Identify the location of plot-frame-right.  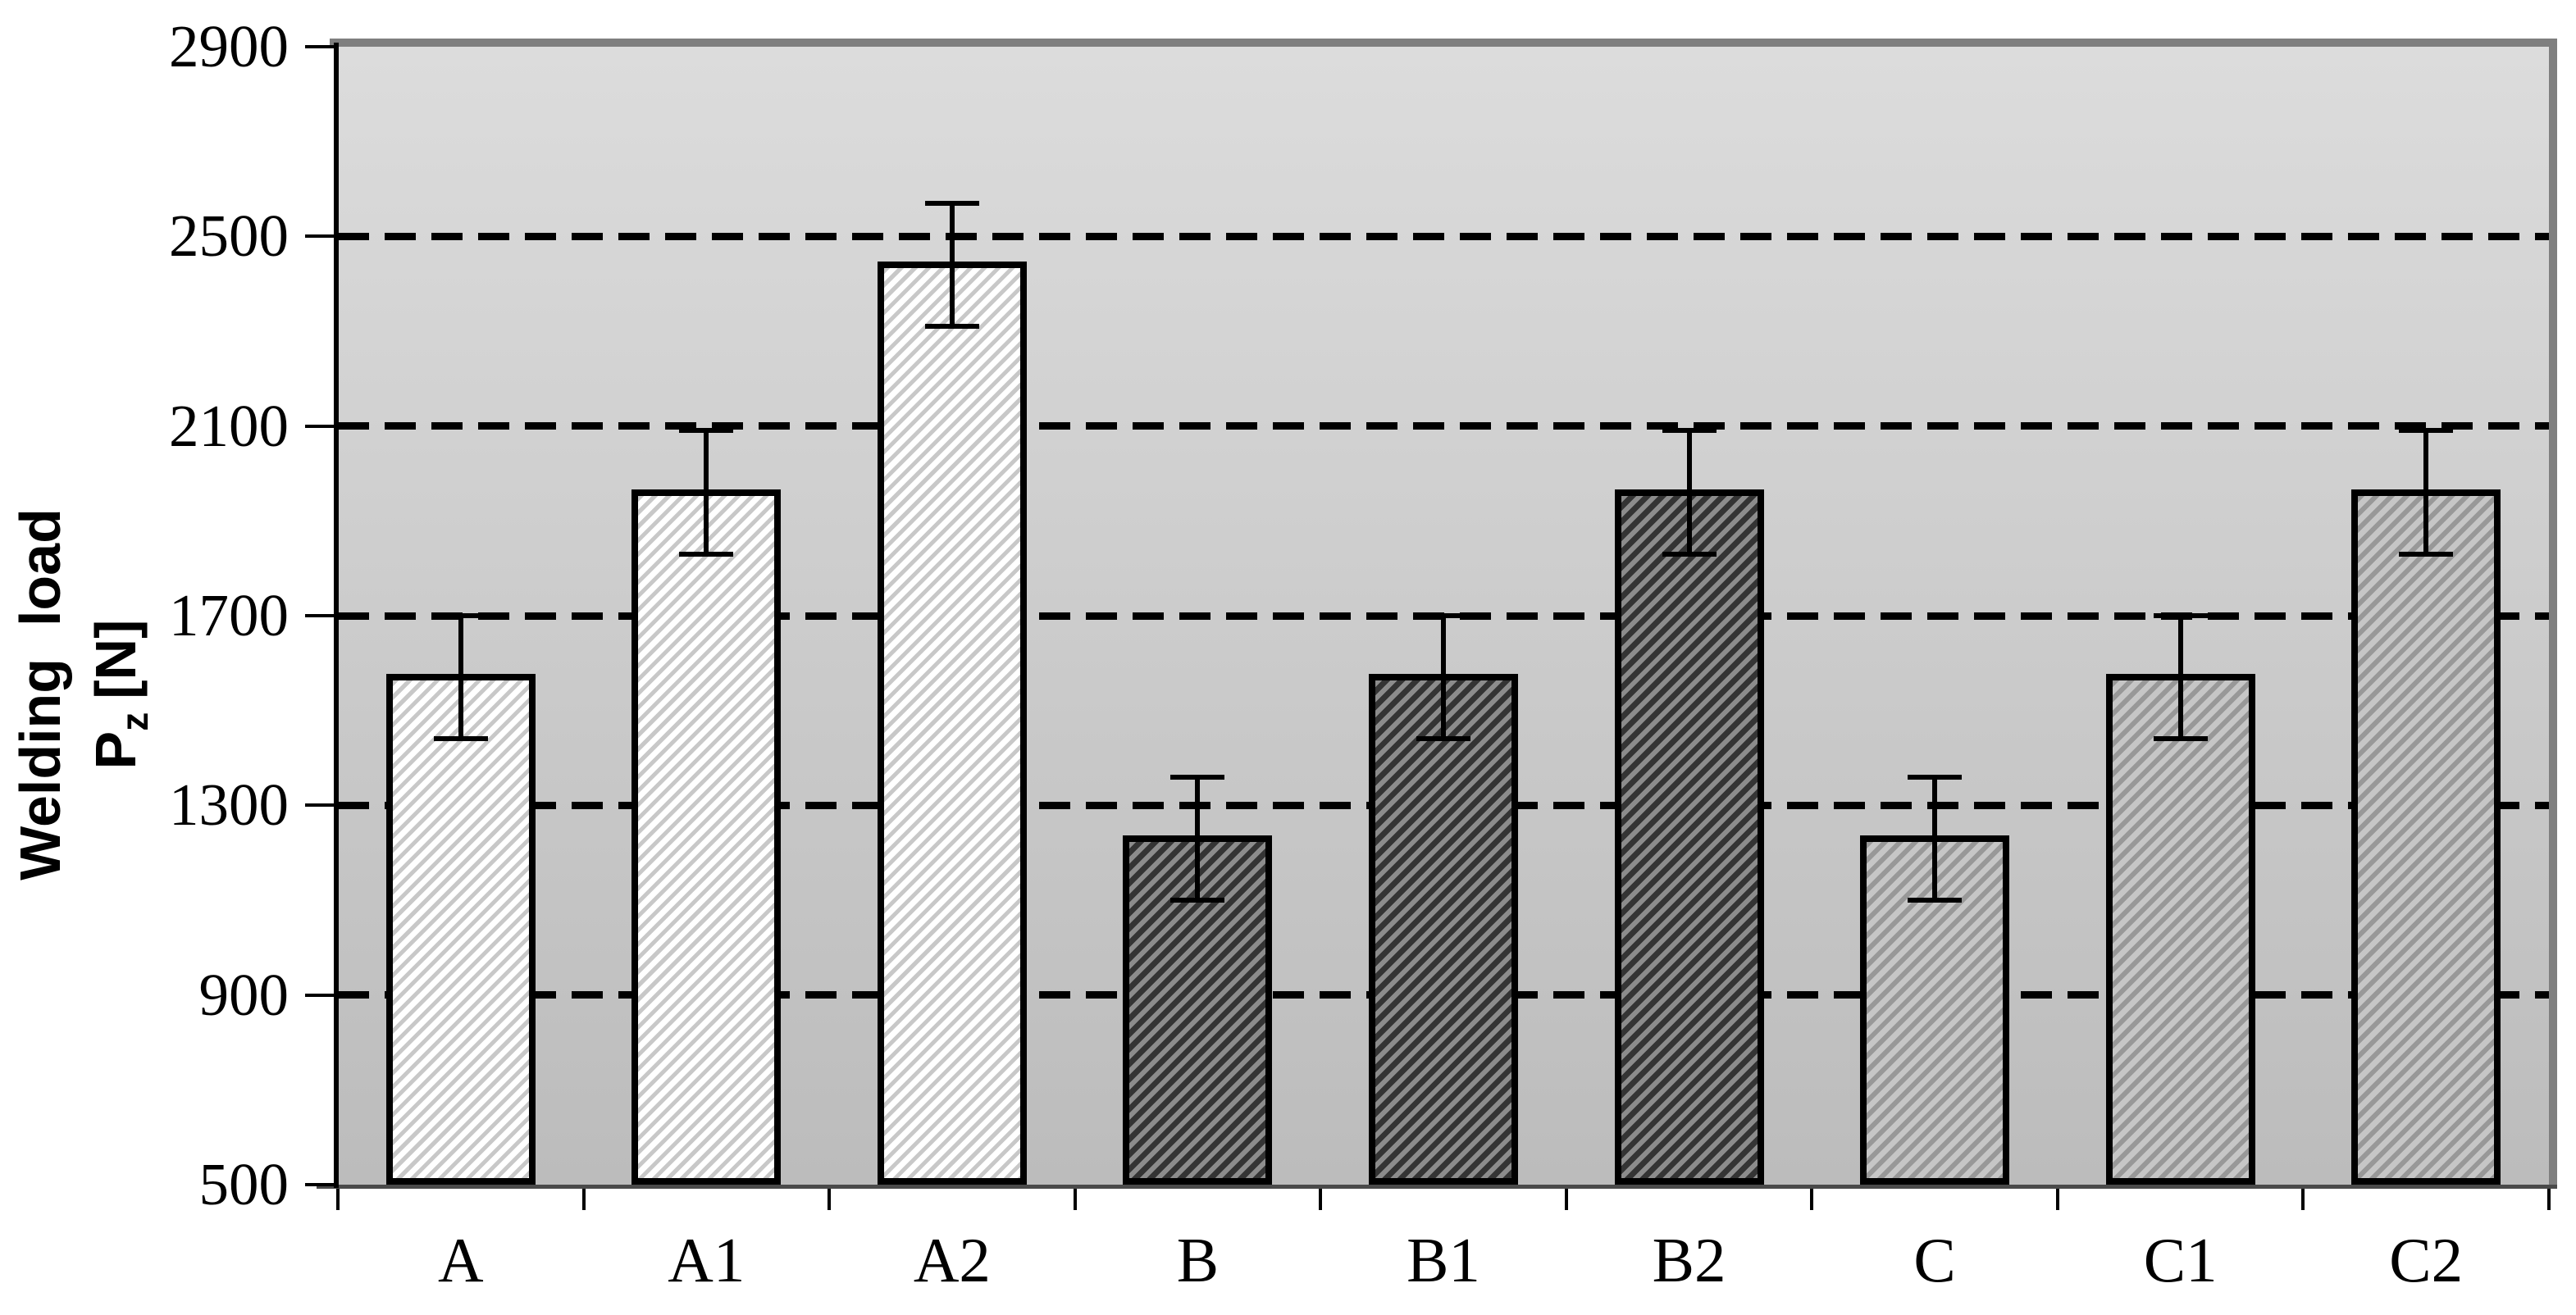
(2553, 614).